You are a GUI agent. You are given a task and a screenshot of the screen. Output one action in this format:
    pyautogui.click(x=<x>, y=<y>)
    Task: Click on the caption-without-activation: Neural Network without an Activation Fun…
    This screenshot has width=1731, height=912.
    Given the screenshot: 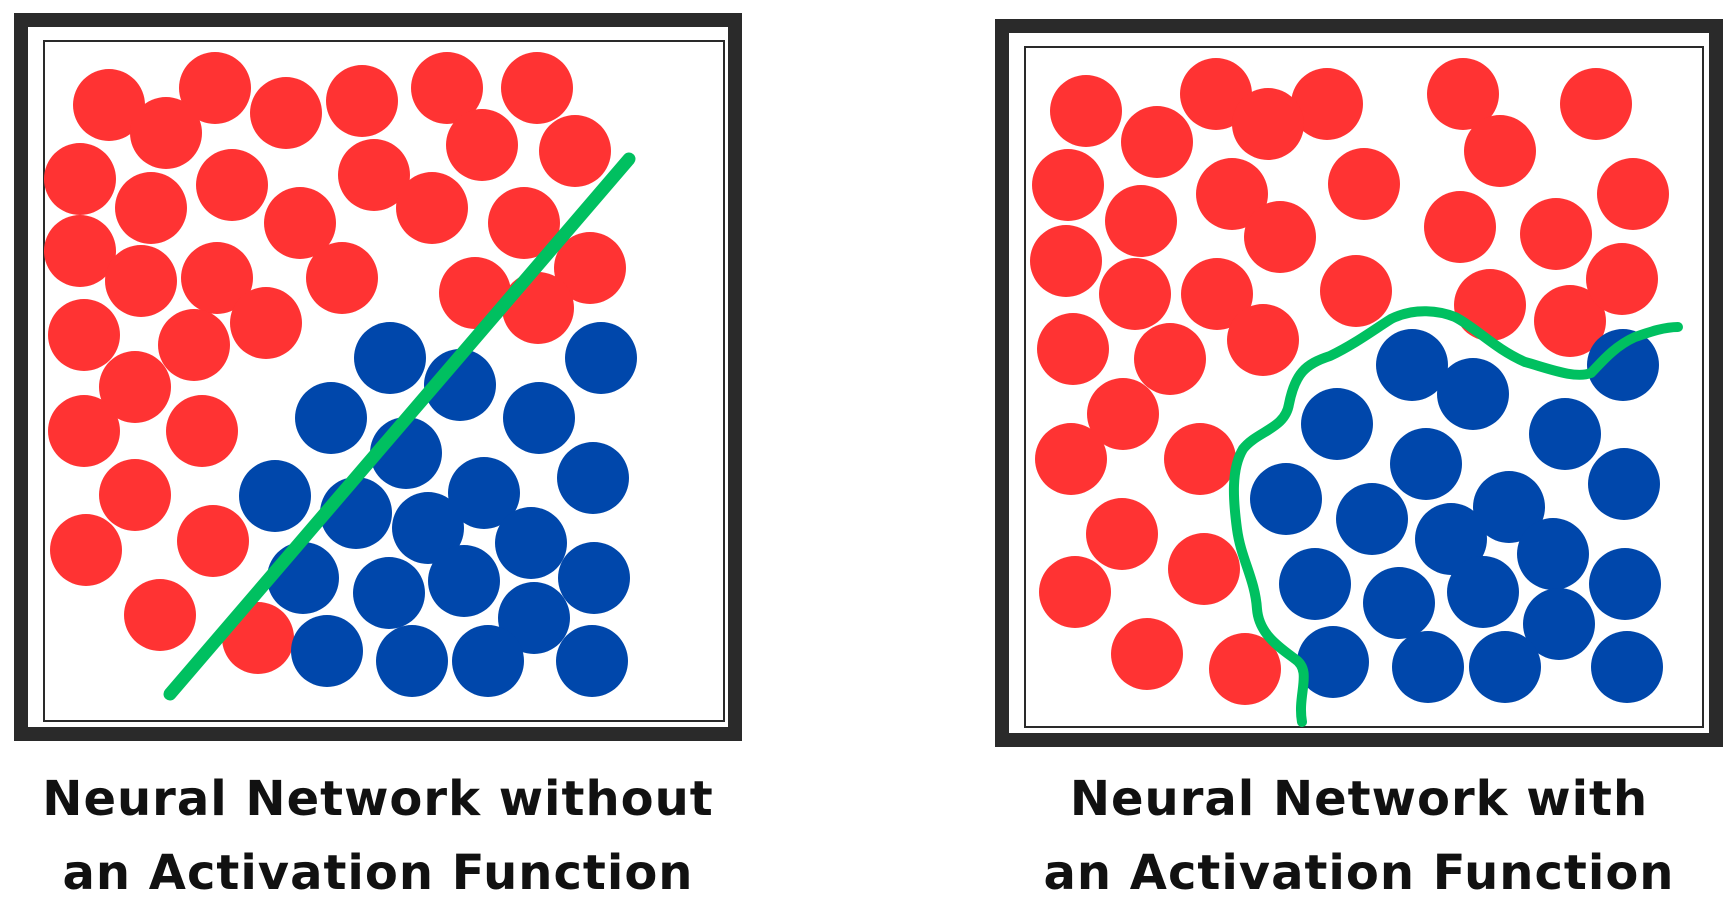 What is the action you would take?
    pyautogui.click(x=378, y=836)
    